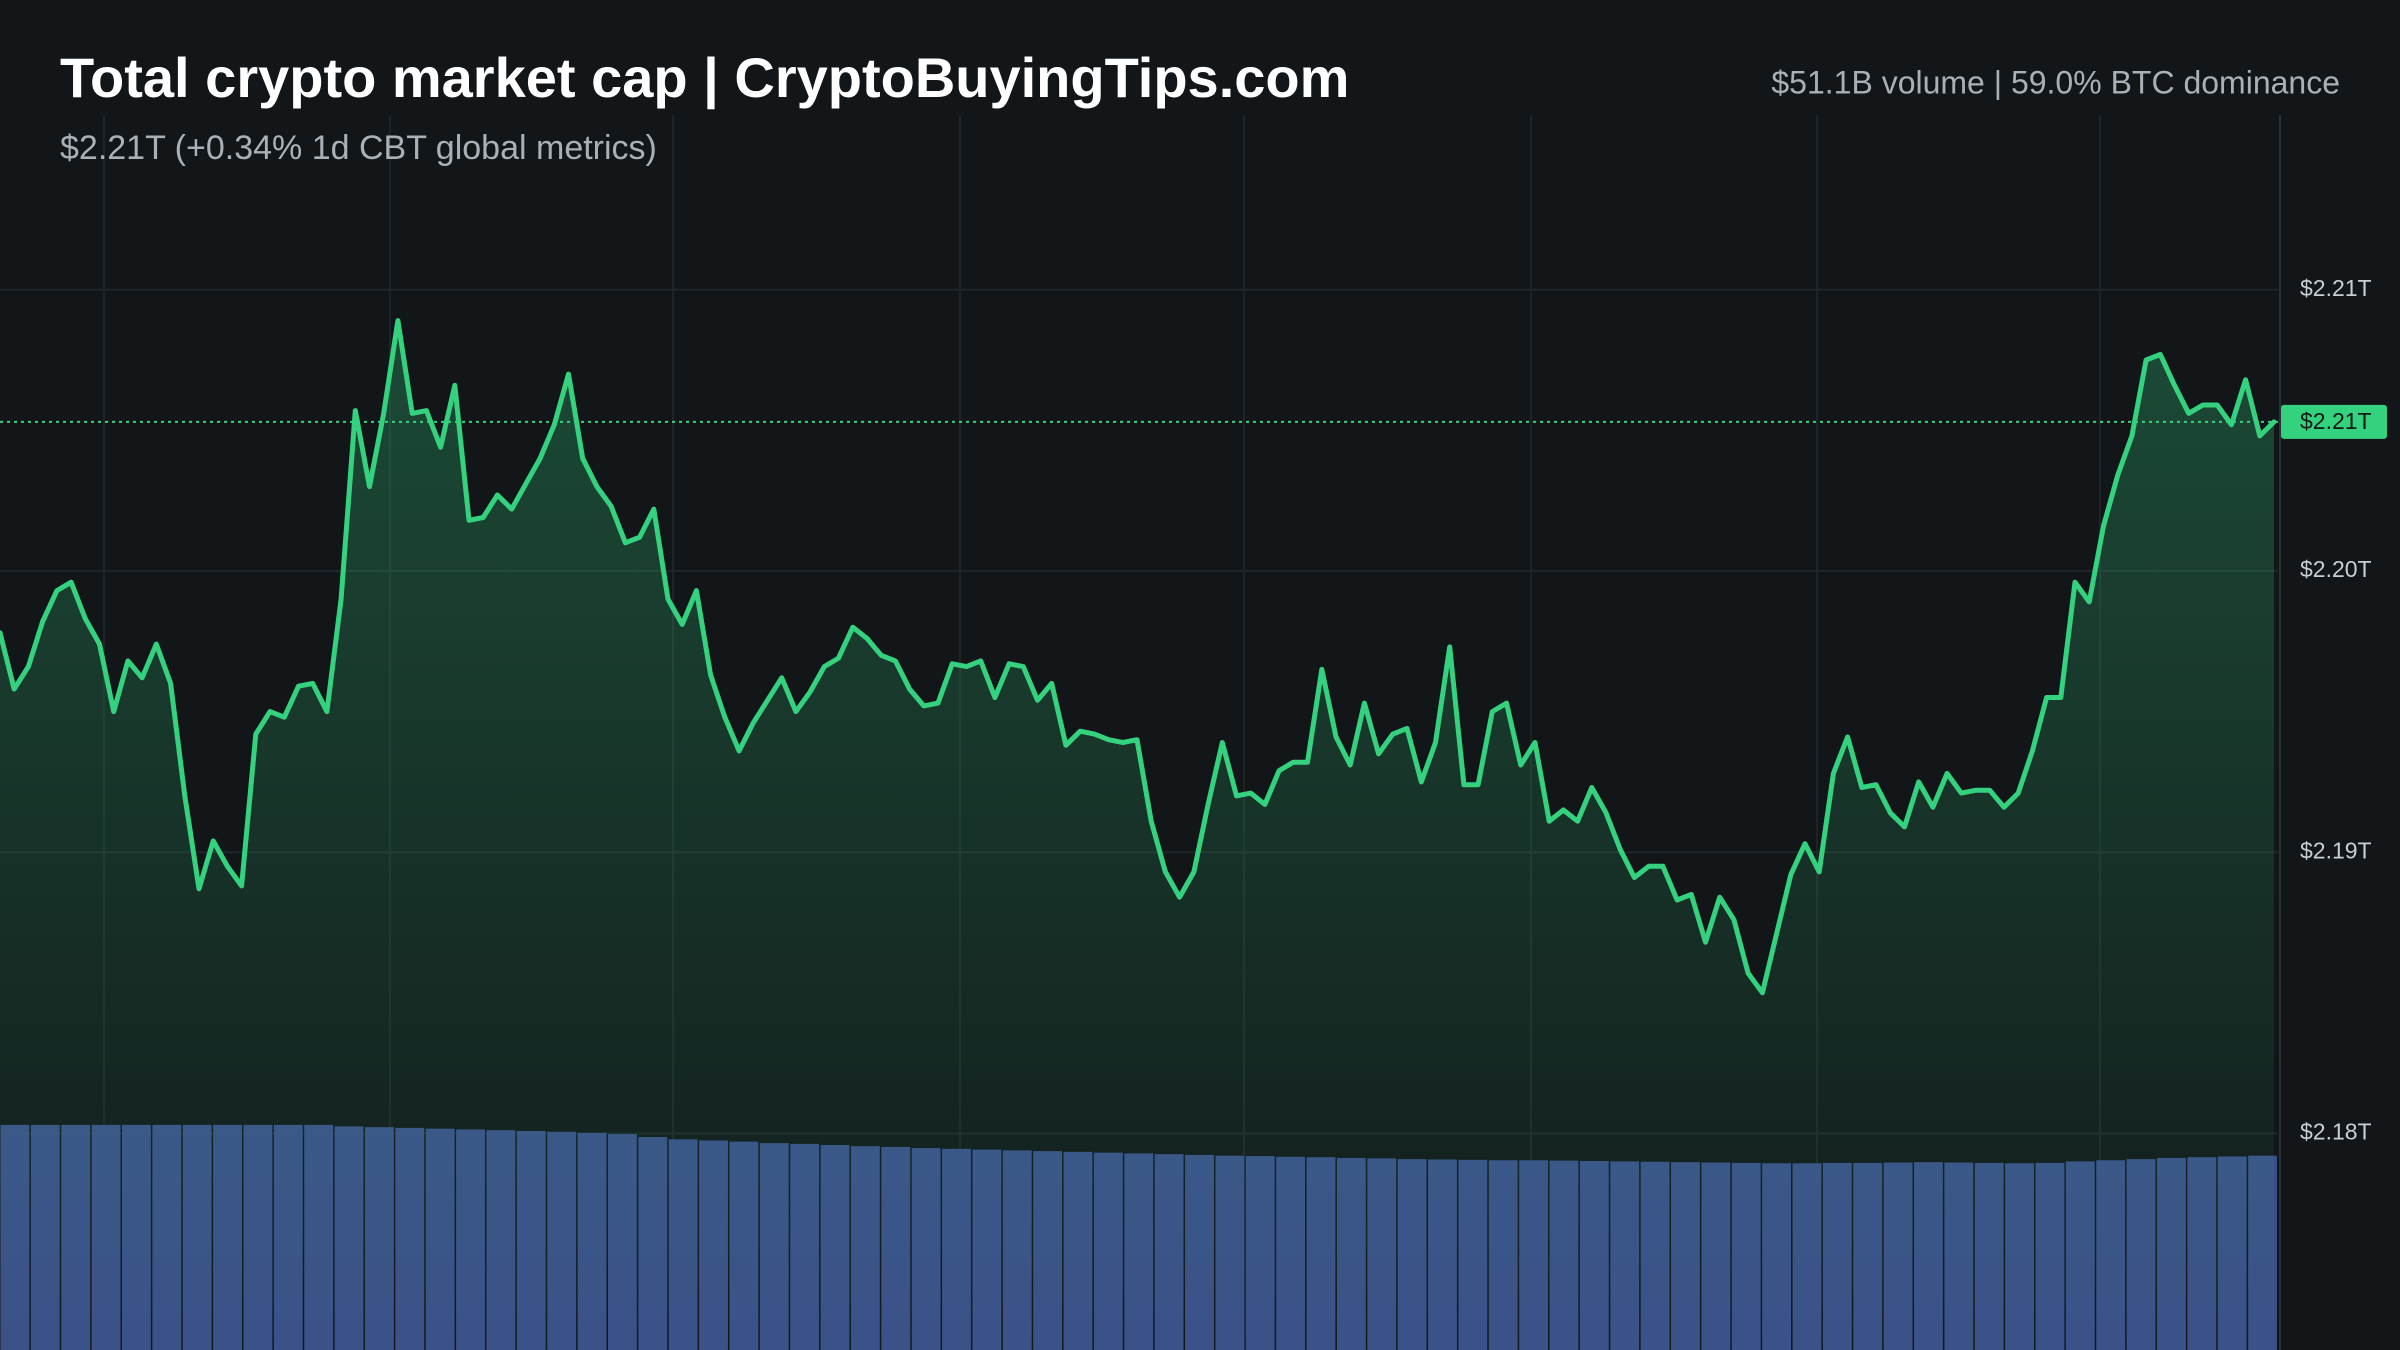 The width and height of the screenshot is (2400, 1350). What do you see at coordinates (2336, 569) in the screenshot?
I see `y-tick-label: $2.20T` at bounding box center [2336, 569].